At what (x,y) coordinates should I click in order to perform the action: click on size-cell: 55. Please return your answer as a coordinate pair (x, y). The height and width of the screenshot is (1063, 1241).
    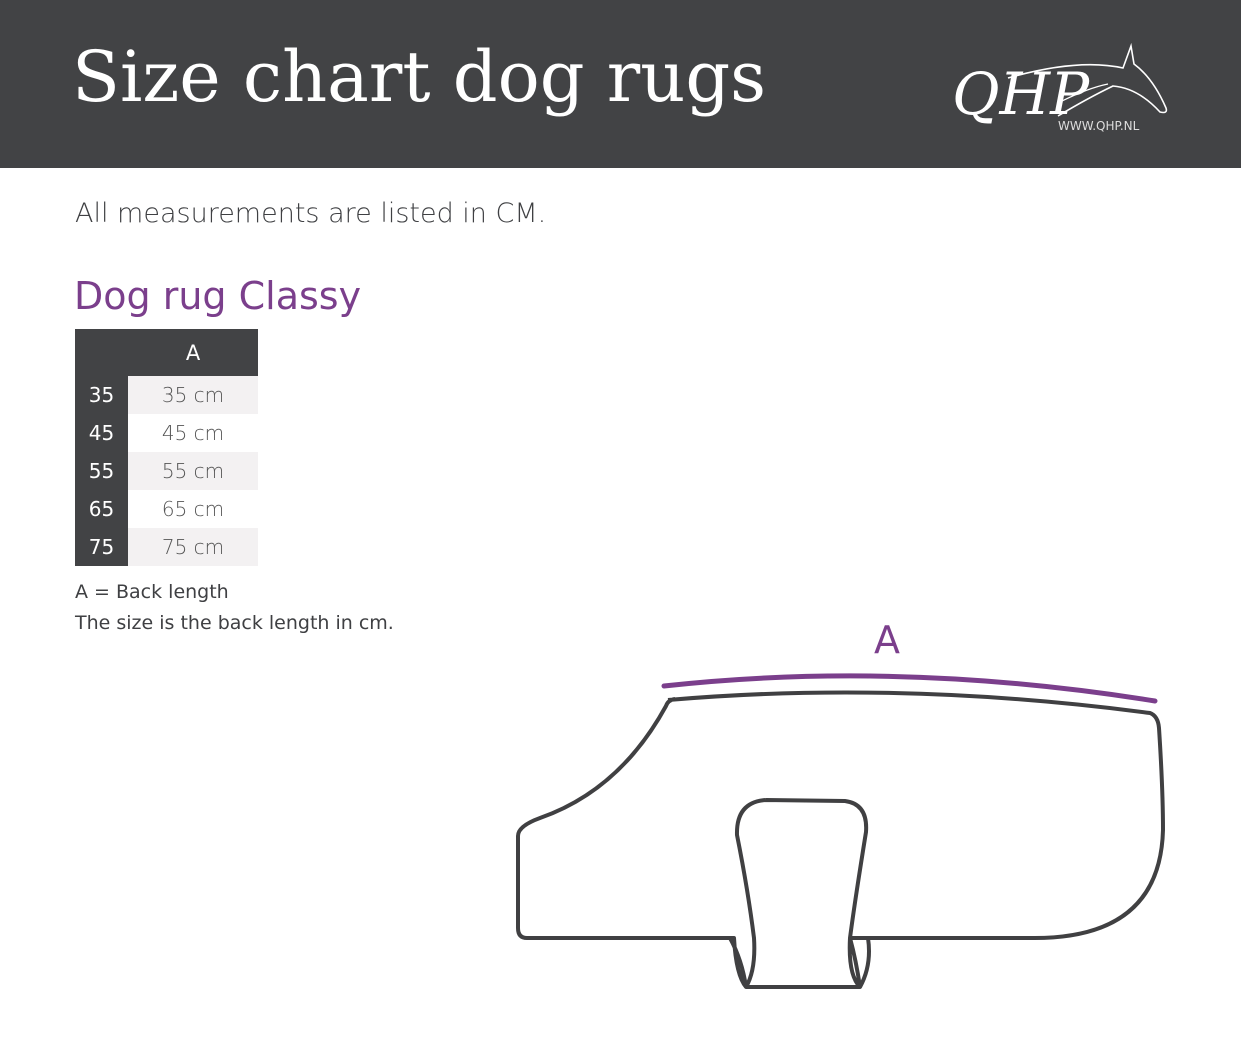
    Looking at the image, I should click on (101, 471).